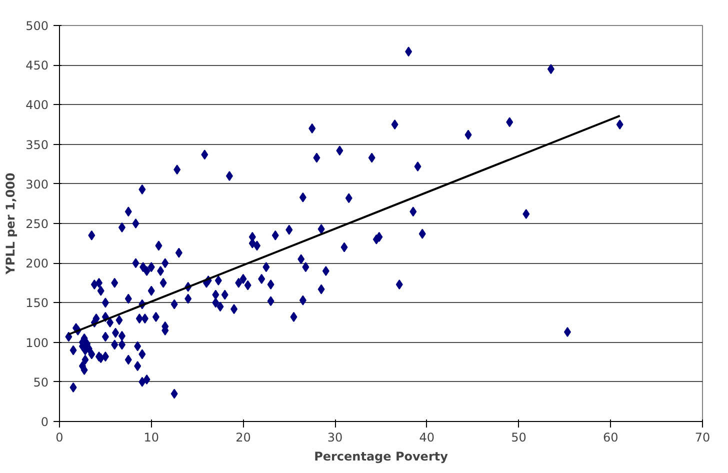 This screenshot has height=473, width=728. What do you see at coordinates (41, 382) in the screenshot?
I see `y-tick-label: 50` at bounding box center [41, 382].